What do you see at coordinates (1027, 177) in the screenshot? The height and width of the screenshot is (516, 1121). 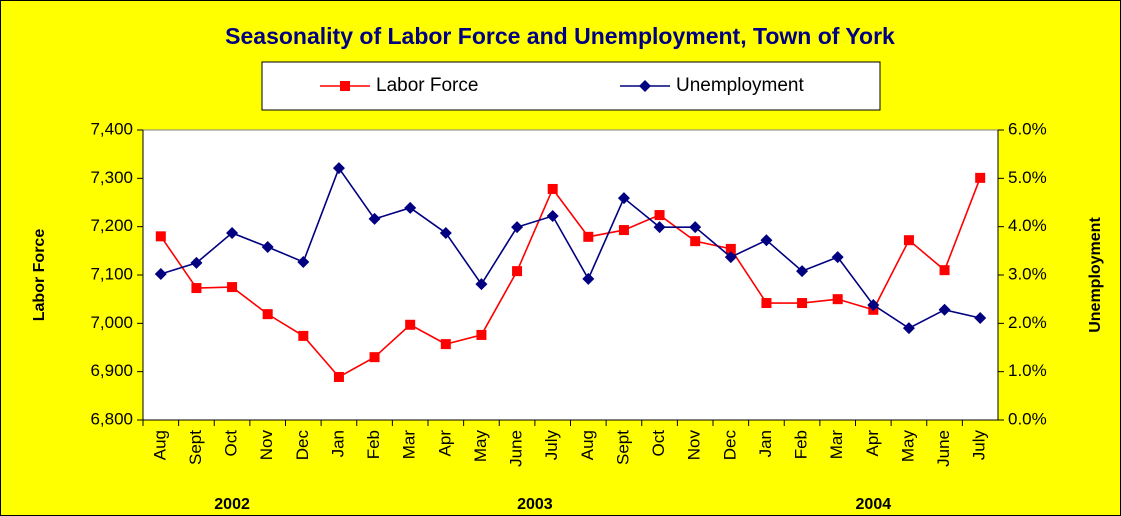 I see `y2-tick-label: 5.0%` at bounding box center [1027, 177].